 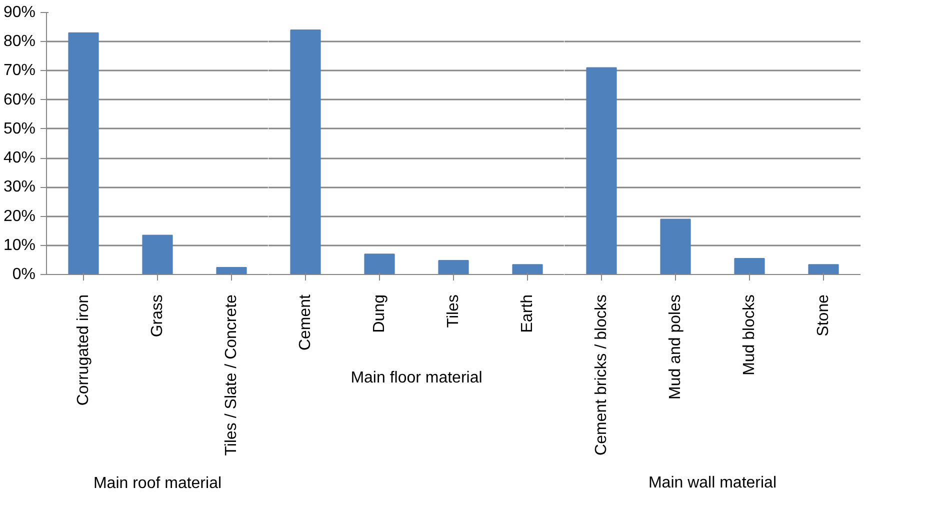 I want to click on y-tick-label: 40%, so click(x=19, y=158).